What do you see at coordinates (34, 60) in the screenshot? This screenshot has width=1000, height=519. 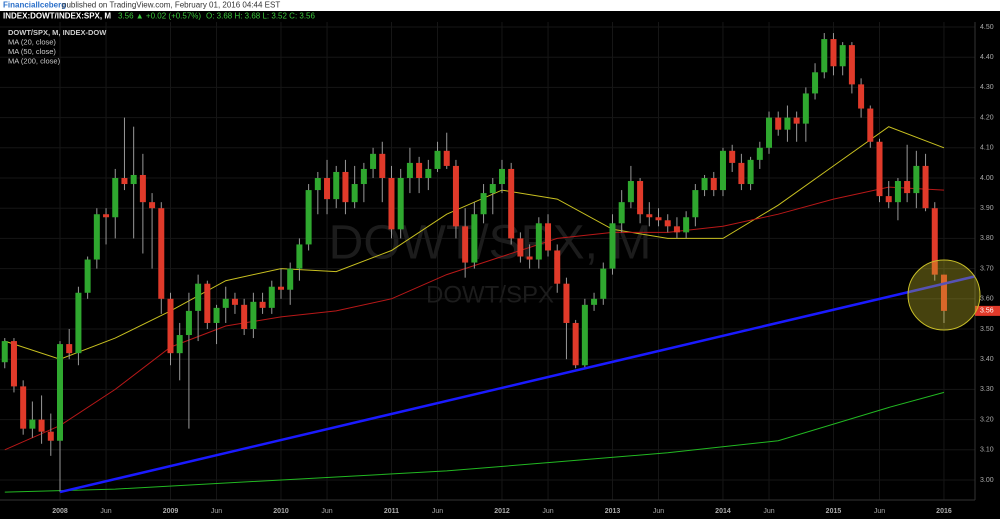 I see `legend-entry: MA (200, close)` at bounding box center [34, 60].